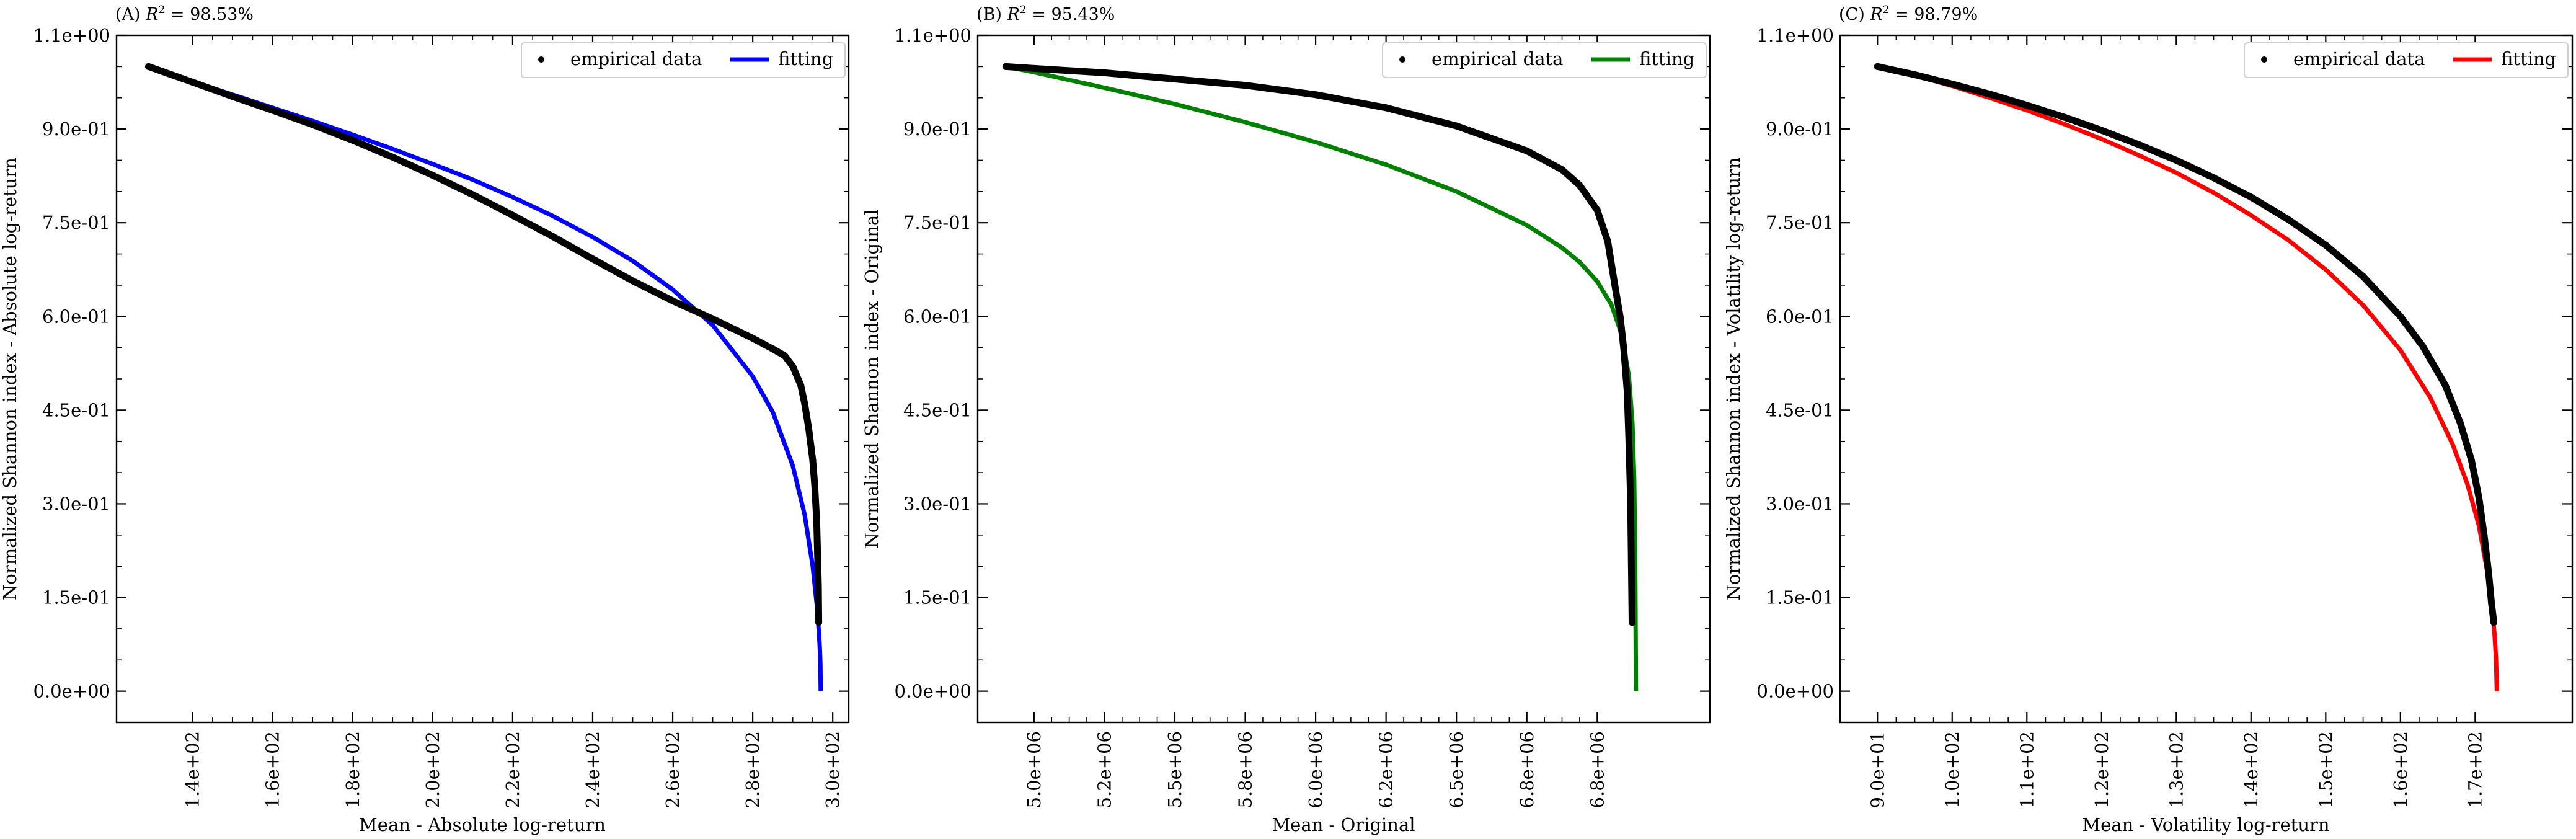  Describe the element at coordinates (1666, 58) in the screenshot. I see `panel-b-legend-label-fitting: fitting` at that location.